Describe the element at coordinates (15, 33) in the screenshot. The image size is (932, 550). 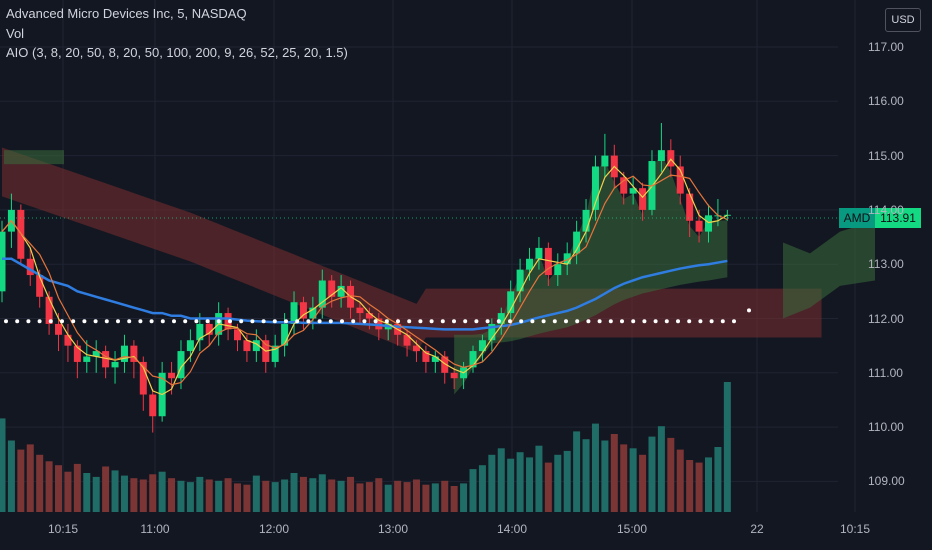
I see `volume-legend: Vol` at that location.